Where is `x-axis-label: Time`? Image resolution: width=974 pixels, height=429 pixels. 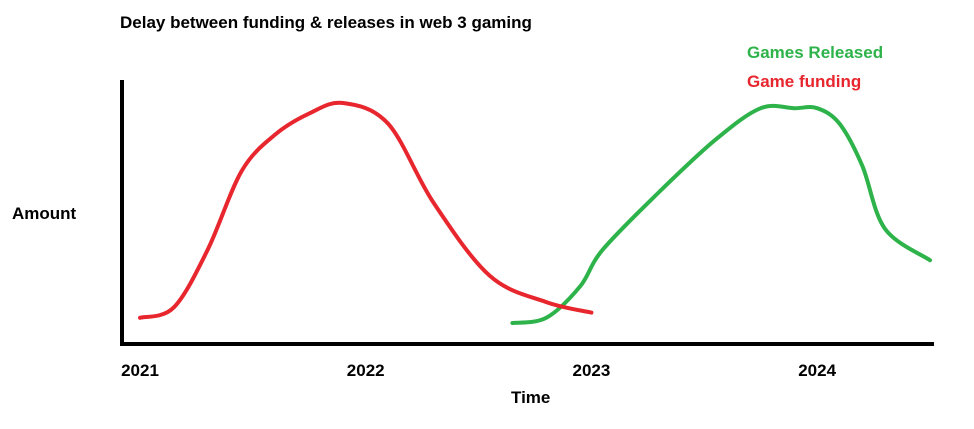
x-axis-label: Time is located at coordinates (530, 397).